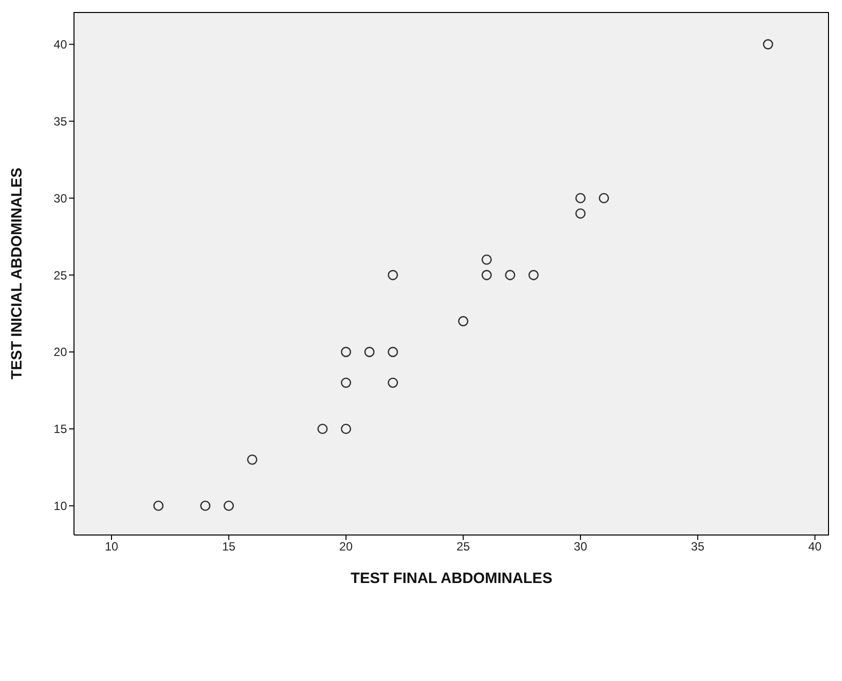 The image size is (842, 681). What do you see at coordinates (61, 198) in the screenshot?
I see `y-tick-label: 30` at bounding box center [61, 198].